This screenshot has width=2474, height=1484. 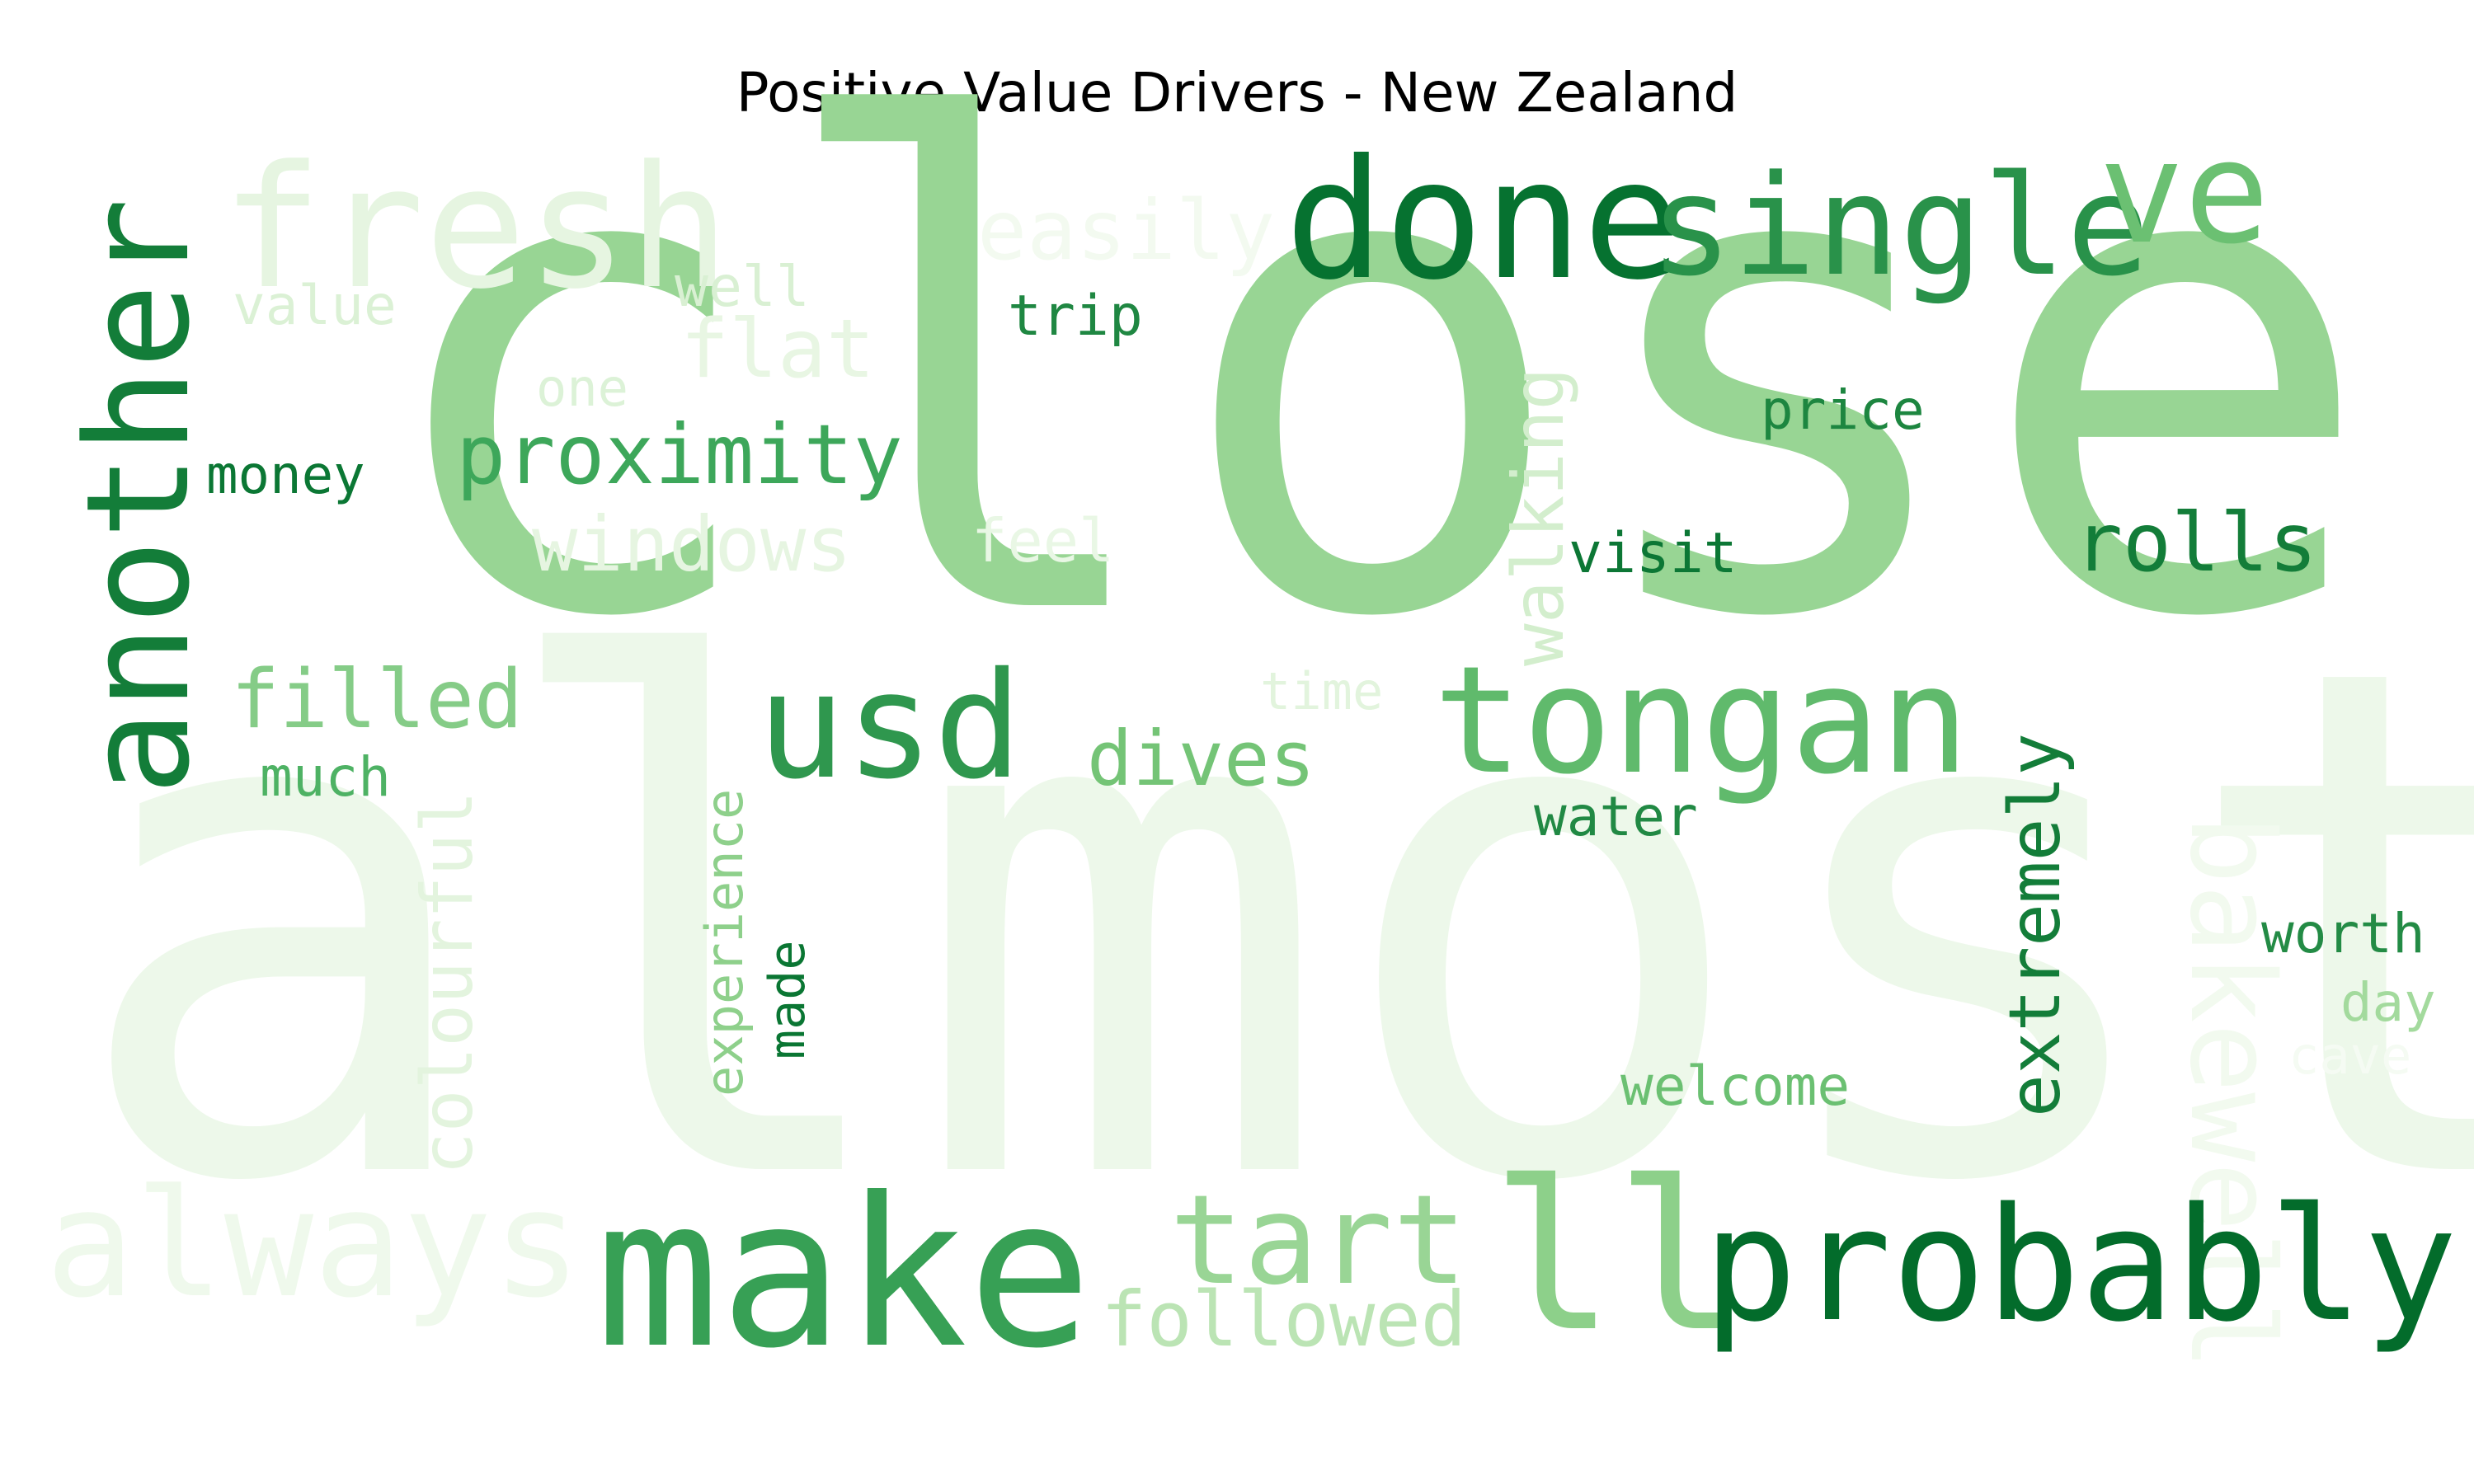 I want to click on word-fresh: fresh, so click(x=476, y=228).